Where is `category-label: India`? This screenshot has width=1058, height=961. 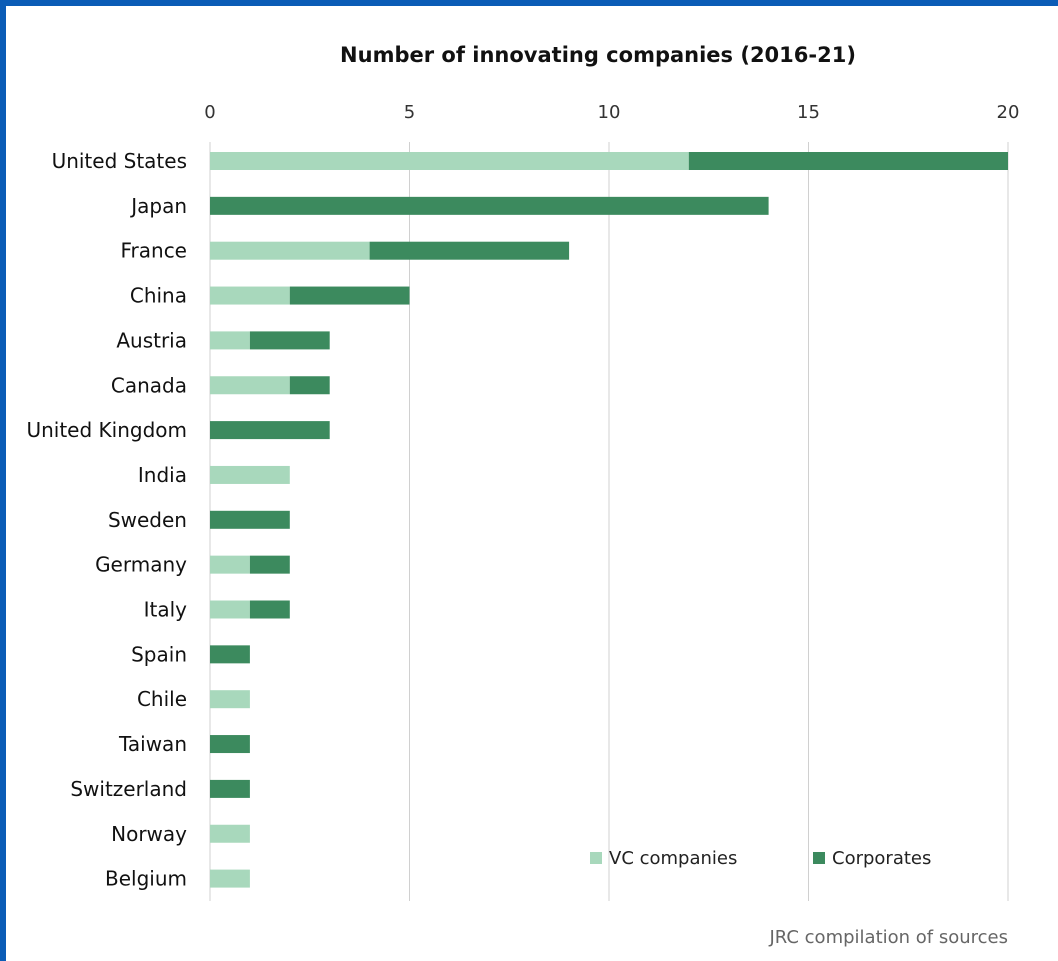
category-label: India is located at coordinates (162, 475).